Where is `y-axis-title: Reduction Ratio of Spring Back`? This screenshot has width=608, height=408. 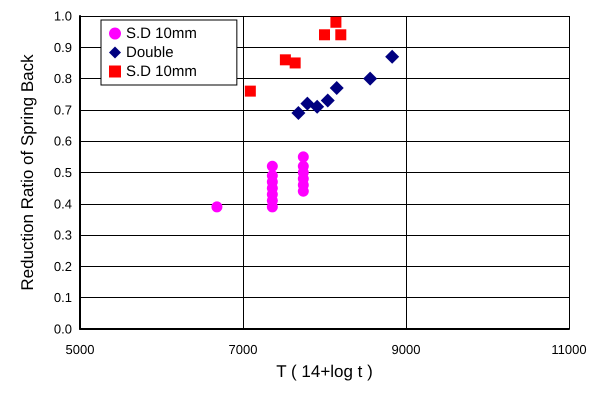
y-axis-title: Reduction Ratio of Spring Back is located at coordinates (27, 172).